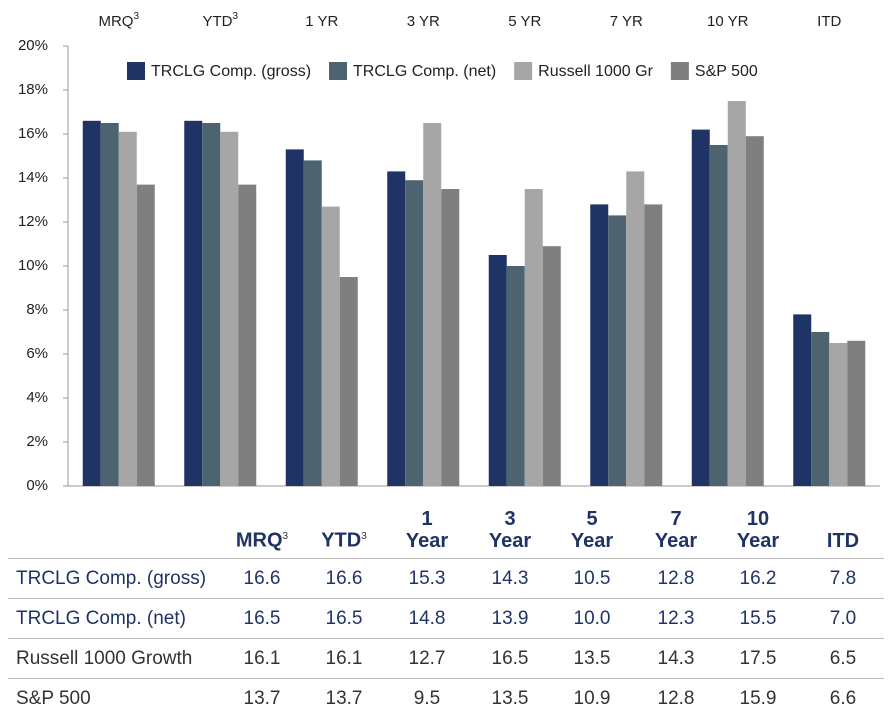  I want to click on x-tick-label: ITD, so click(829, 21).